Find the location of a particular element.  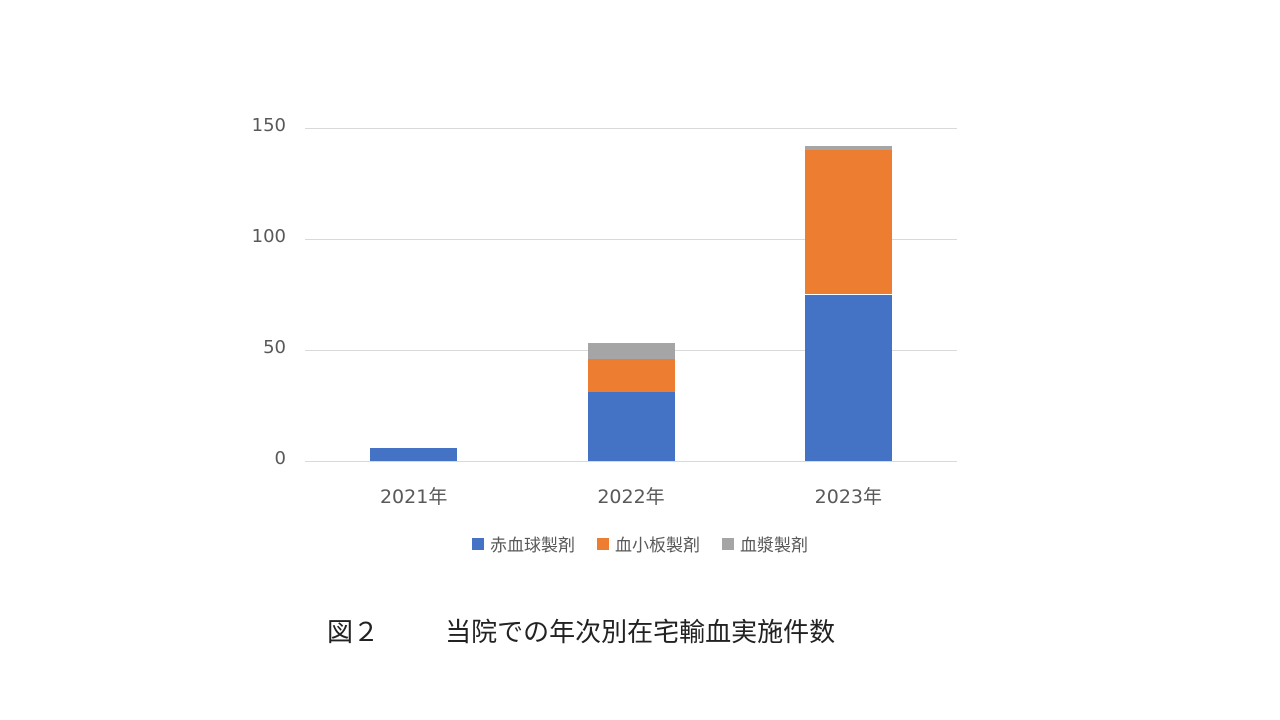

y-tick-label: 150 is located at coordinates (268, 125).